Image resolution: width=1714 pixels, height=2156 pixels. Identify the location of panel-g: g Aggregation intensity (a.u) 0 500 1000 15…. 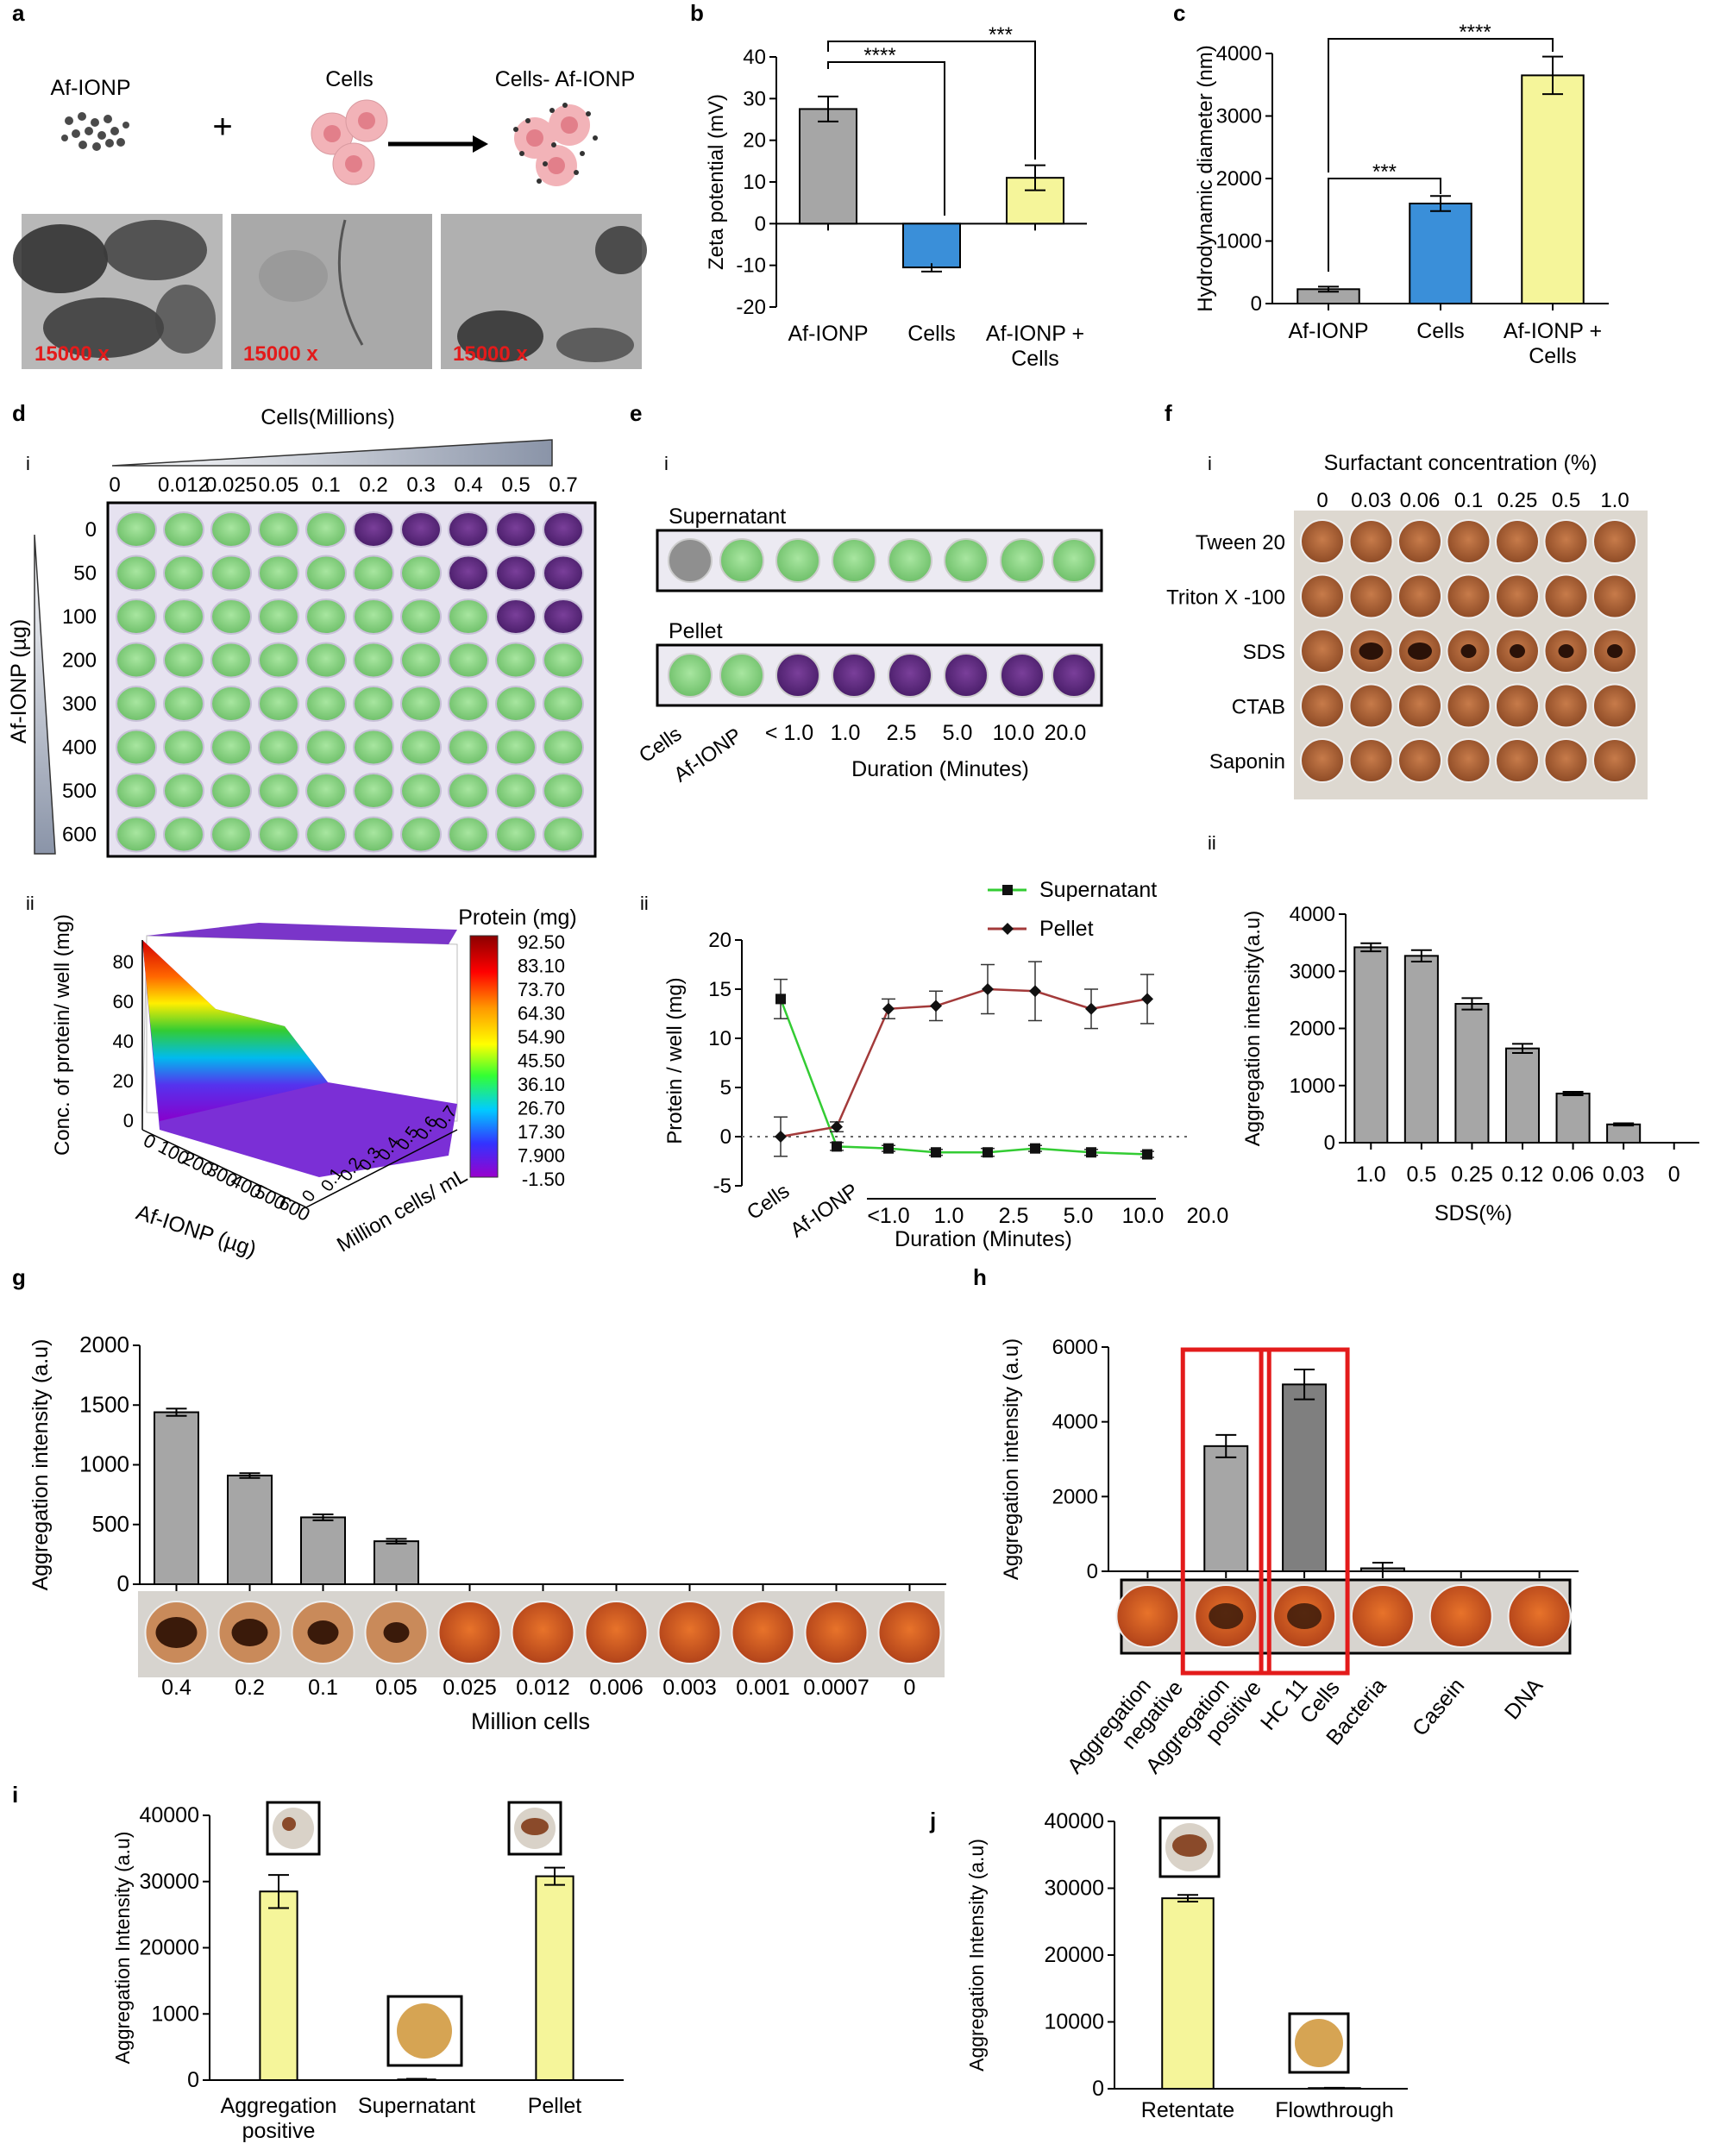
(479, 1499).